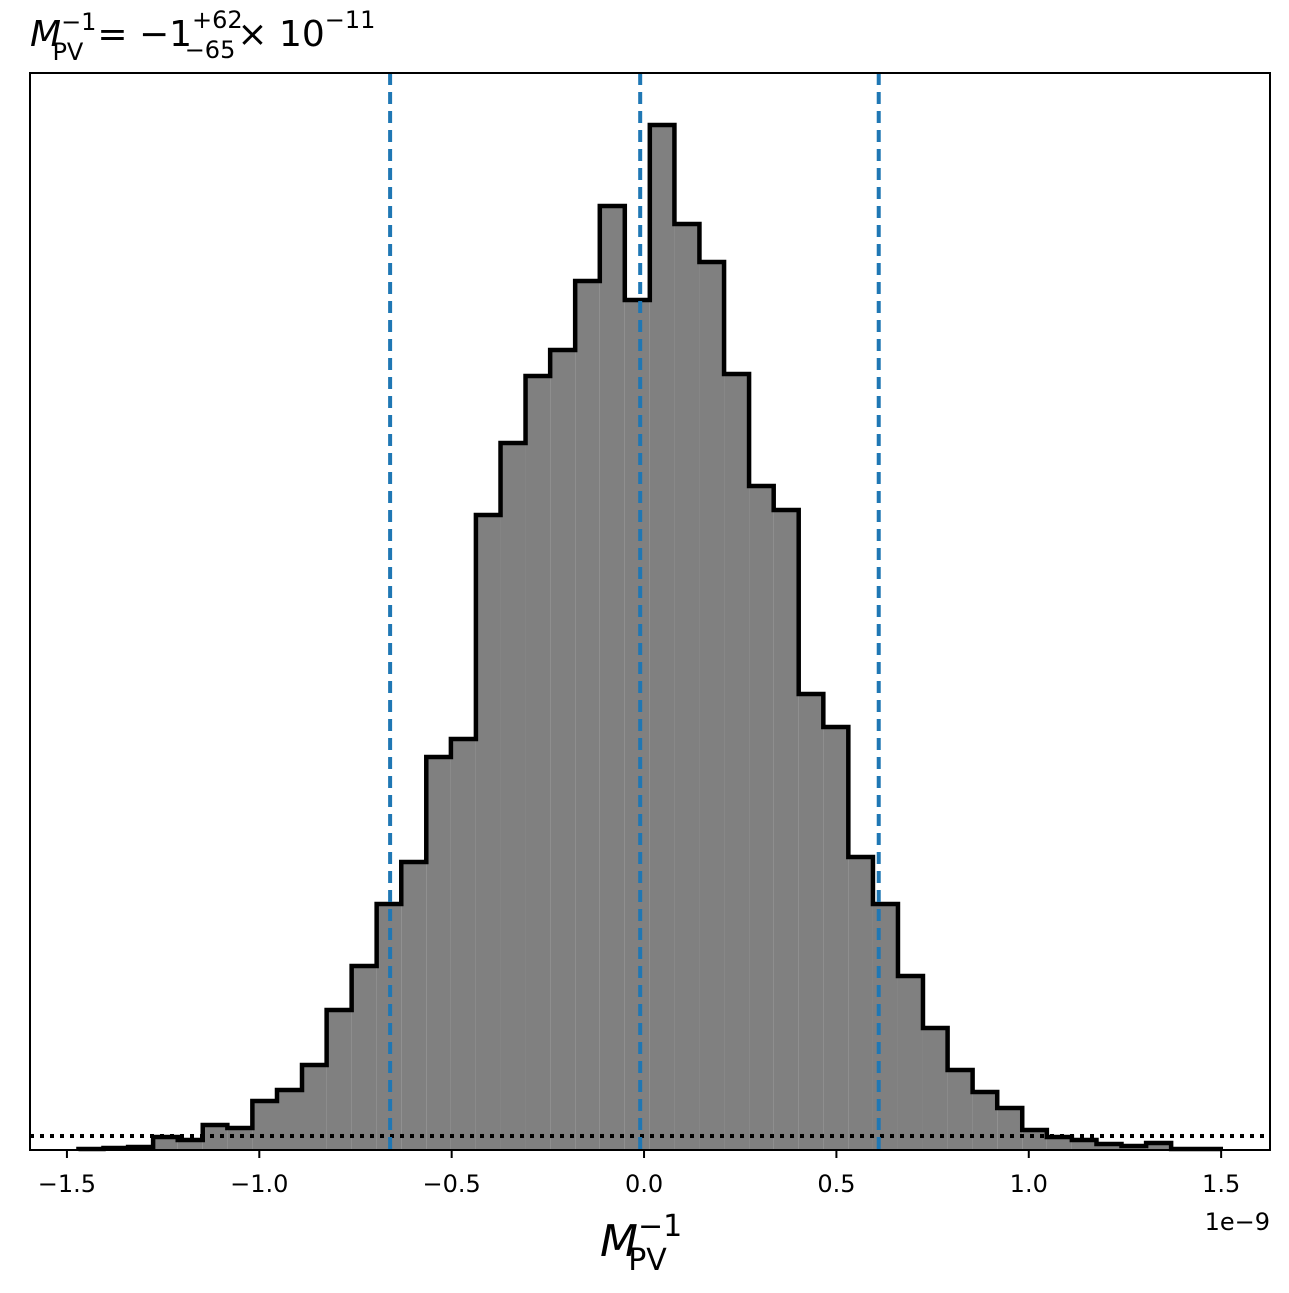 The image size is (1289, 1293). I want to click on x-label-sub: PV, so click(647, 1260).